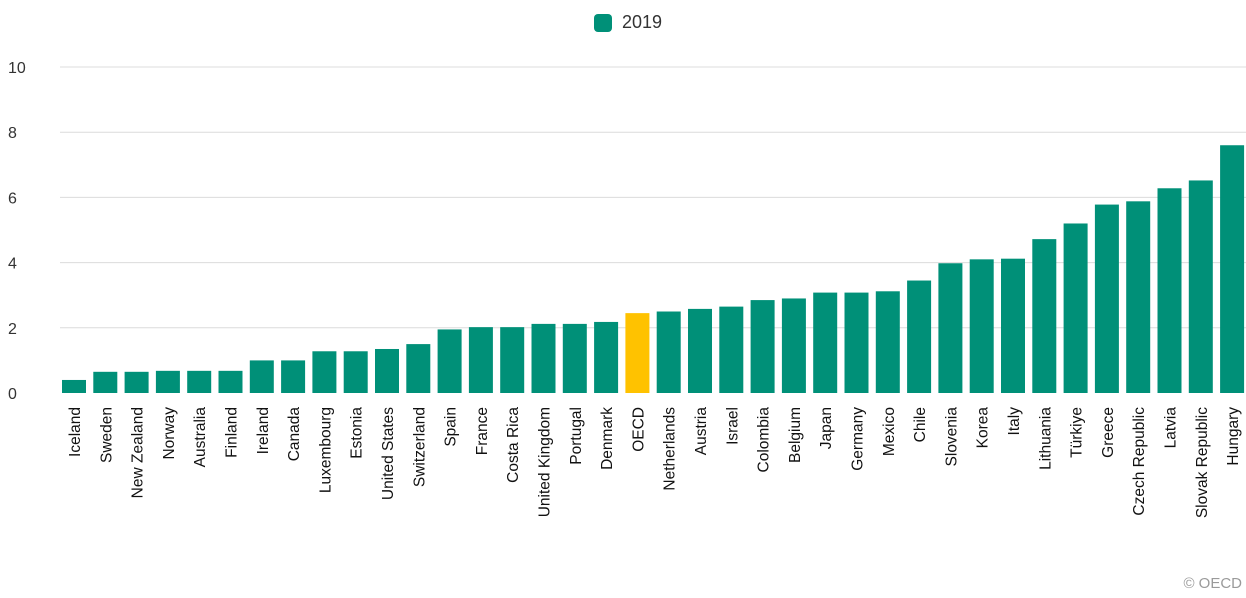 Image resolution: width=1246 pixels, height=598 pixels. Describe the element at coordinates (17, 68) in the screenshot. I see `y-tick-label: 10` at that location.